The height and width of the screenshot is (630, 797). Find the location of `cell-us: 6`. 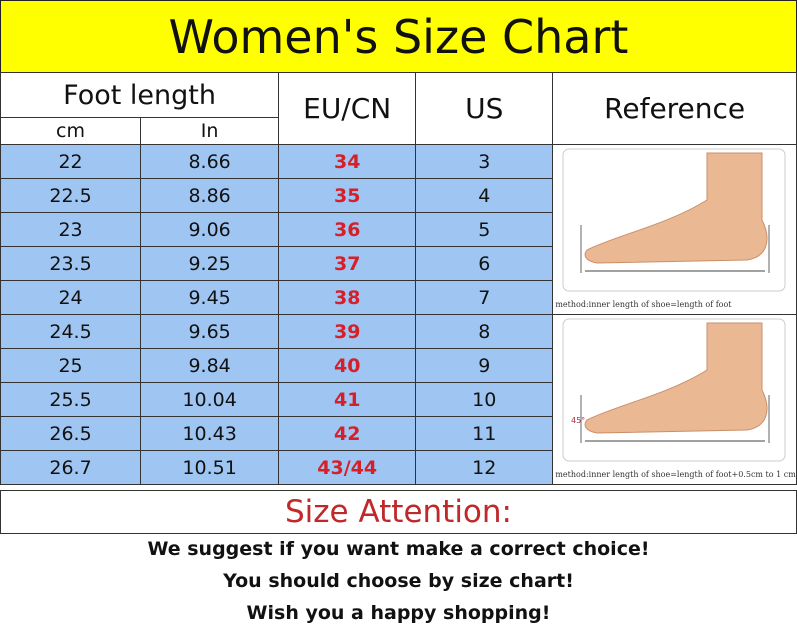

cell-us: 6 is located at coordinates (484, 263).